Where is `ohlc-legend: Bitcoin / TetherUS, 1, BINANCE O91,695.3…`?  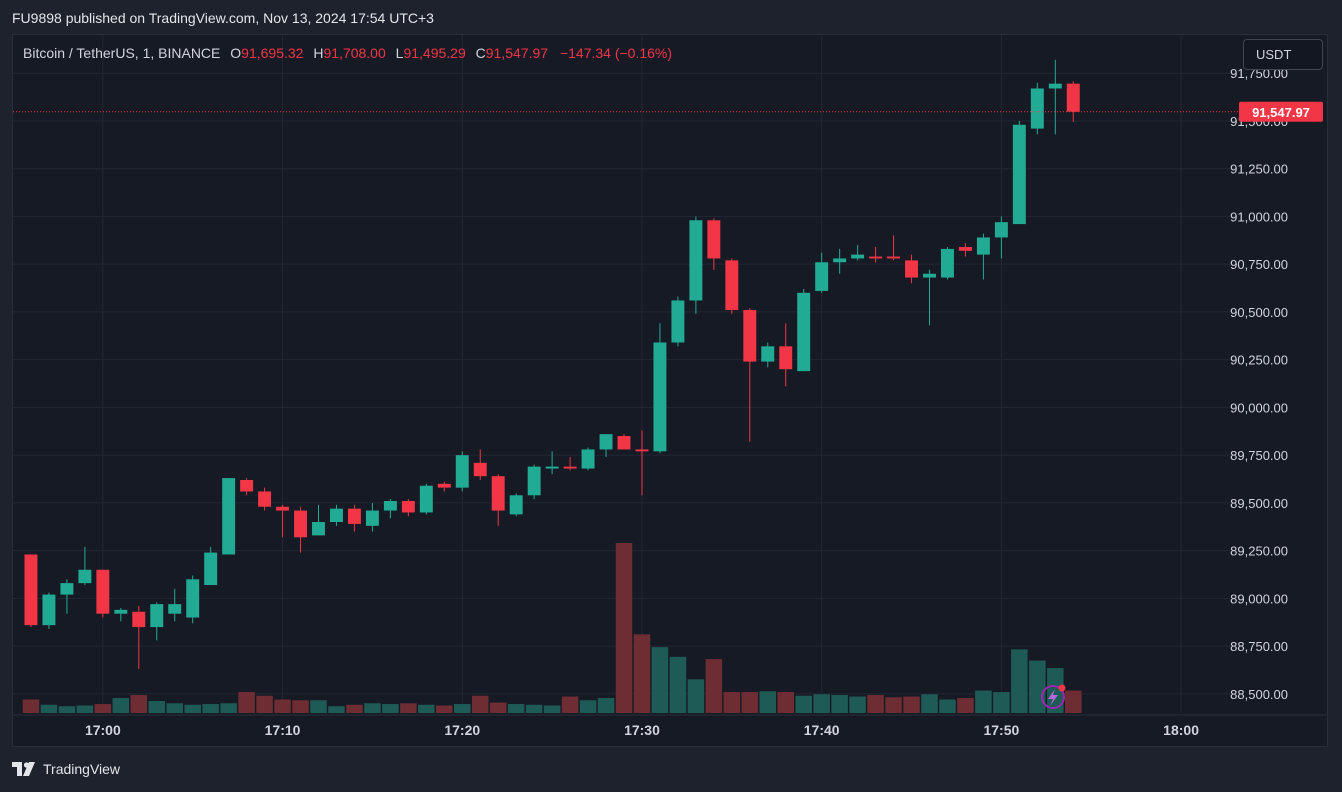 ohlc-legend: Bitcoin / TetherUS, 1, BINANCE O91,695.3… is located at coordinates (347, 53).